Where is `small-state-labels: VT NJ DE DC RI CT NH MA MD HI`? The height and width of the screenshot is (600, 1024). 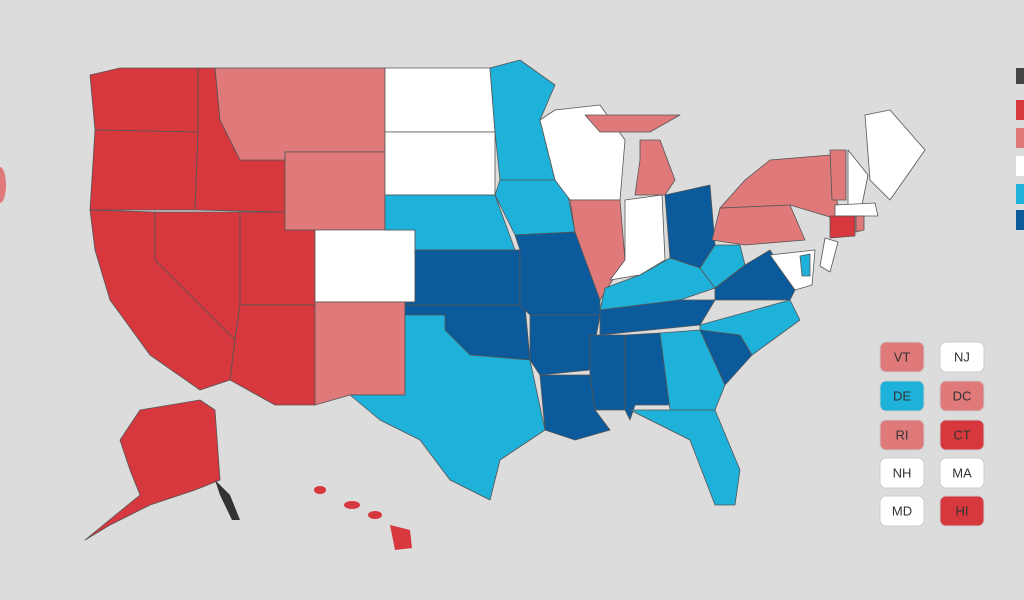
small-state-labels: VT NJ DE DC RI CT NH MA MD HI is located at coordinates (932, 434).